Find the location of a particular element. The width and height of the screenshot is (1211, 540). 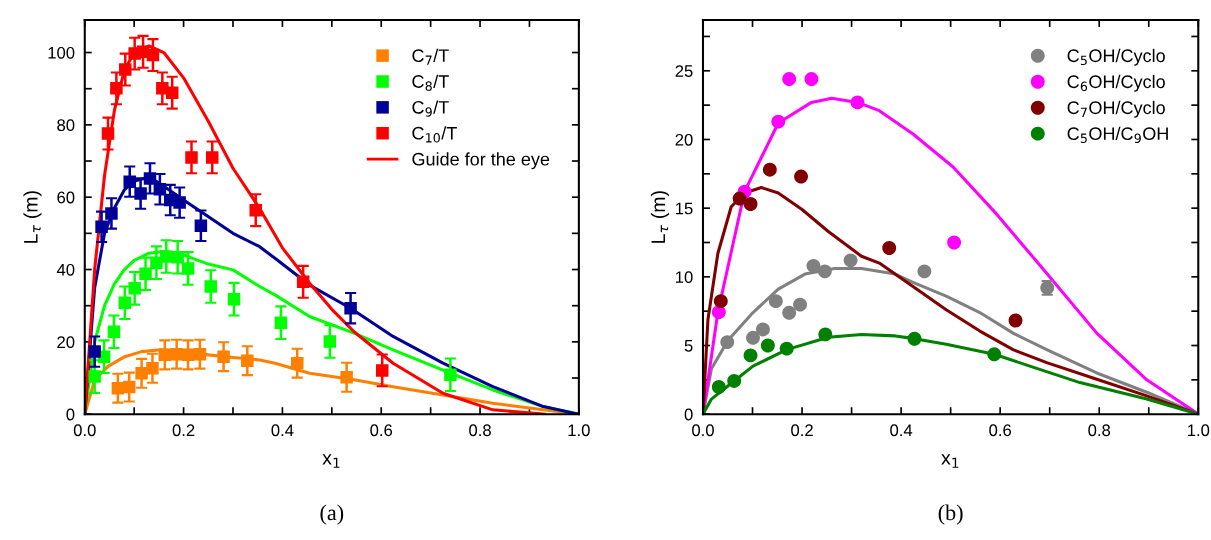

legend-label: Guide for the eye is located at coordinates (481, 161).